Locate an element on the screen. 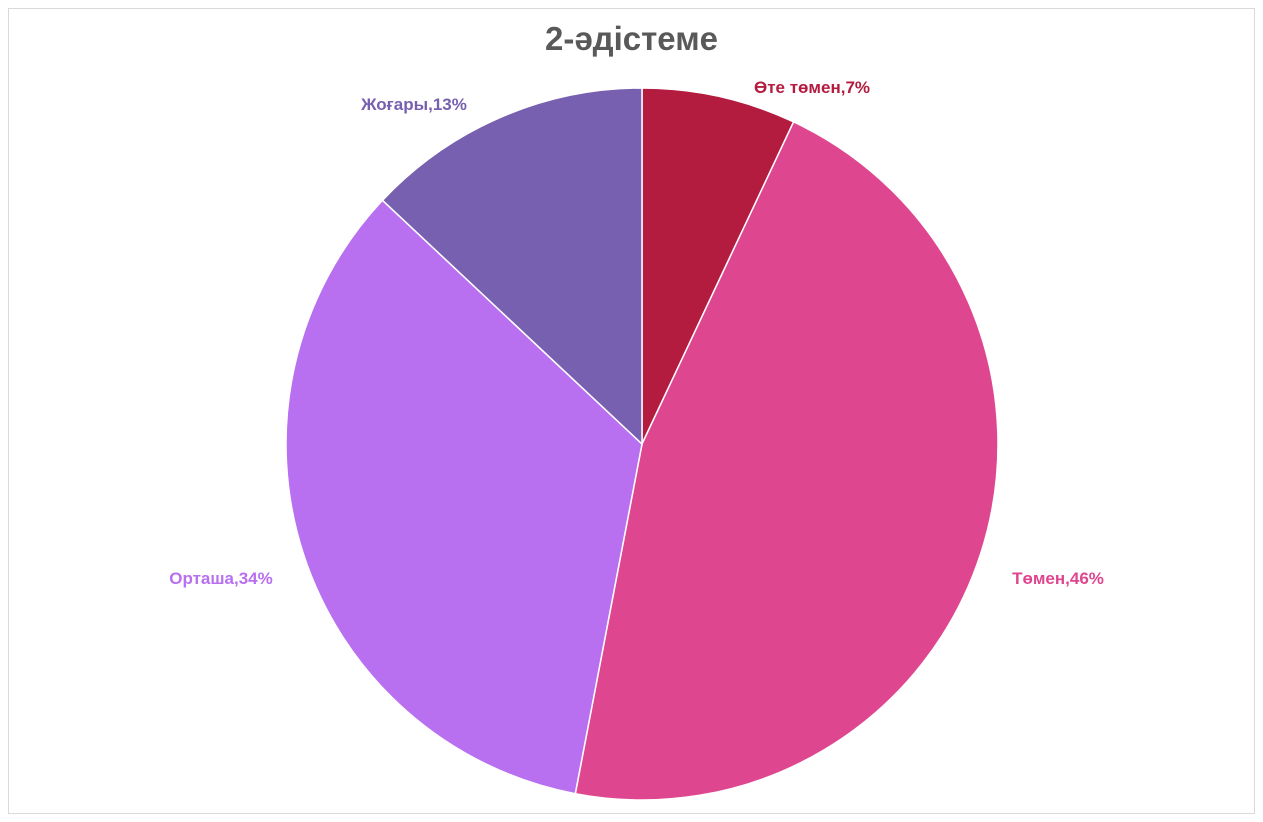 This screenshot has height=822, width=1263. chart-title: 2-әдістеме is located at coordinates (631, 38).